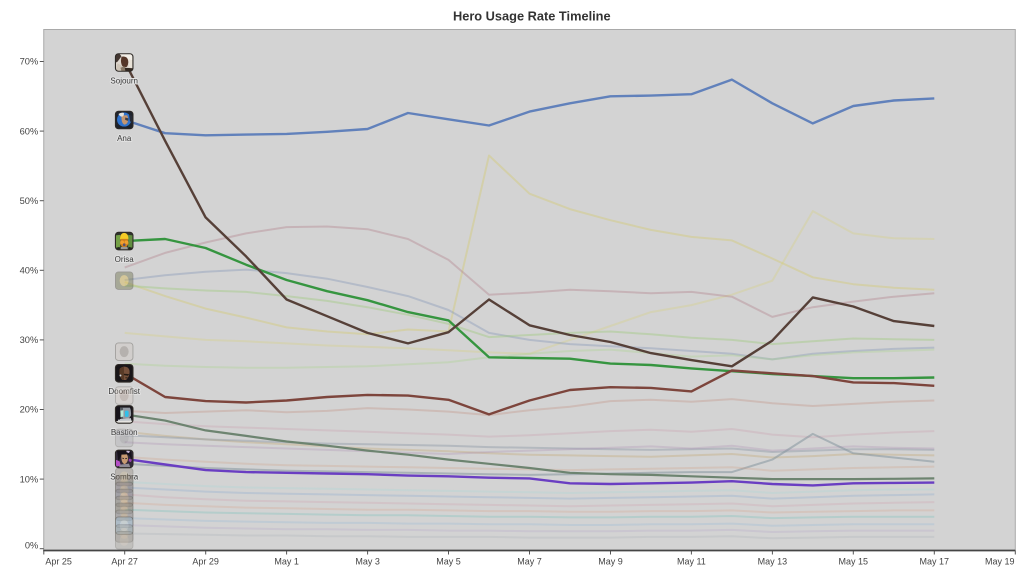  Describe the element at coordinates (31, 546) in the screenshot. I see `svg-text: 0%` at that location.